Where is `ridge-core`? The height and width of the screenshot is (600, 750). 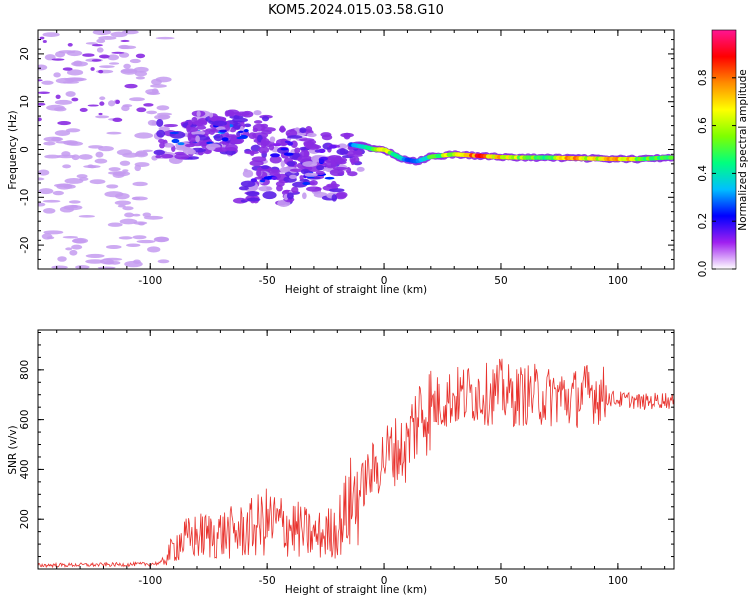 ridge-core is located at coordinates (671, 157).